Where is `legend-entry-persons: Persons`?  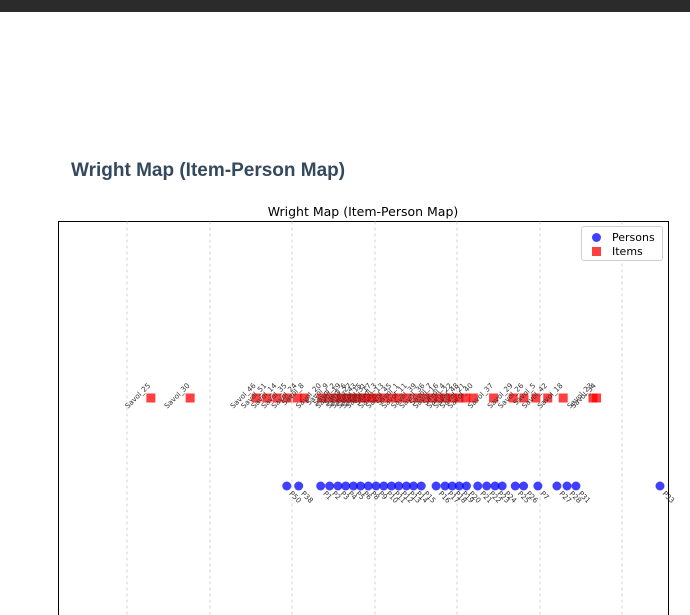
legend-entry-persons: Persons is located at coordinates (618, 237).